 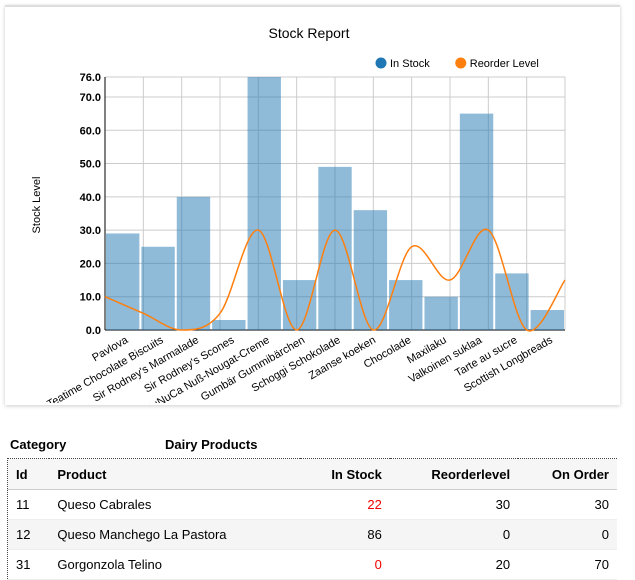 What do you see at coordinates (90, 131) in the screenshot?
I see `y-tick-label: 60.0` at bounding box center [90, 131].